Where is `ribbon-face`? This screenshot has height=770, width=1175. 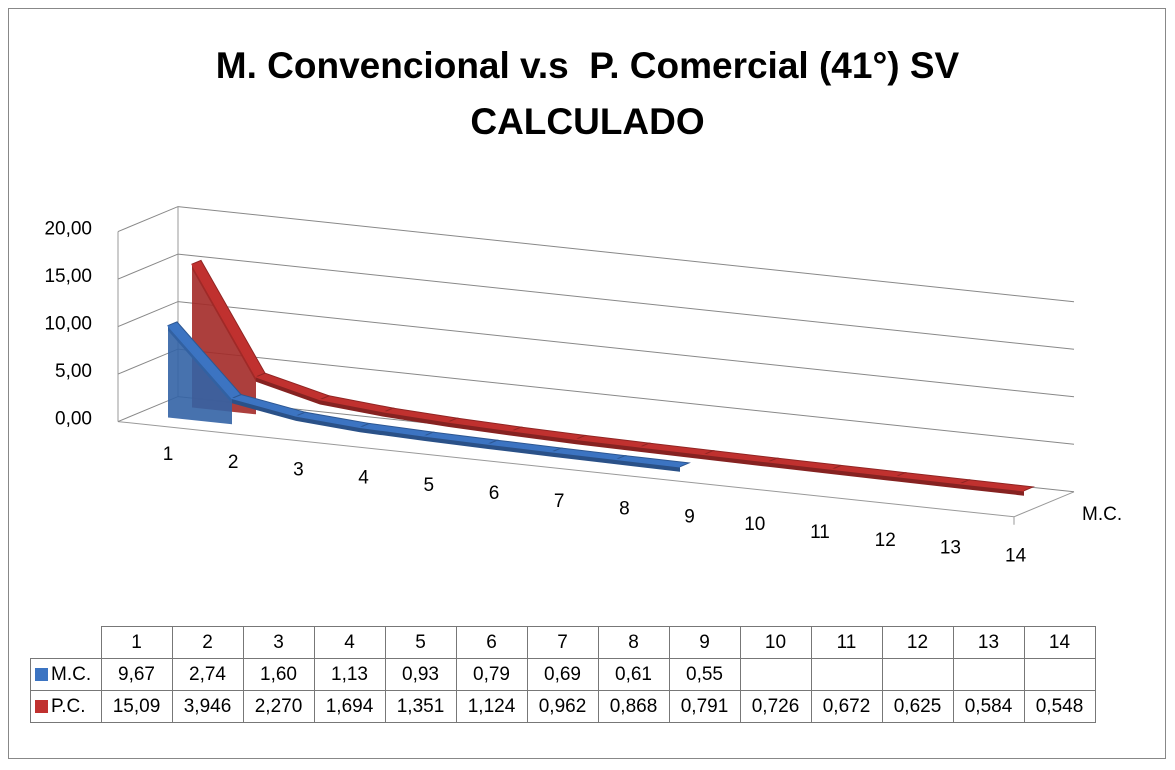
ribbon-face is located at coordinates (200, 375).